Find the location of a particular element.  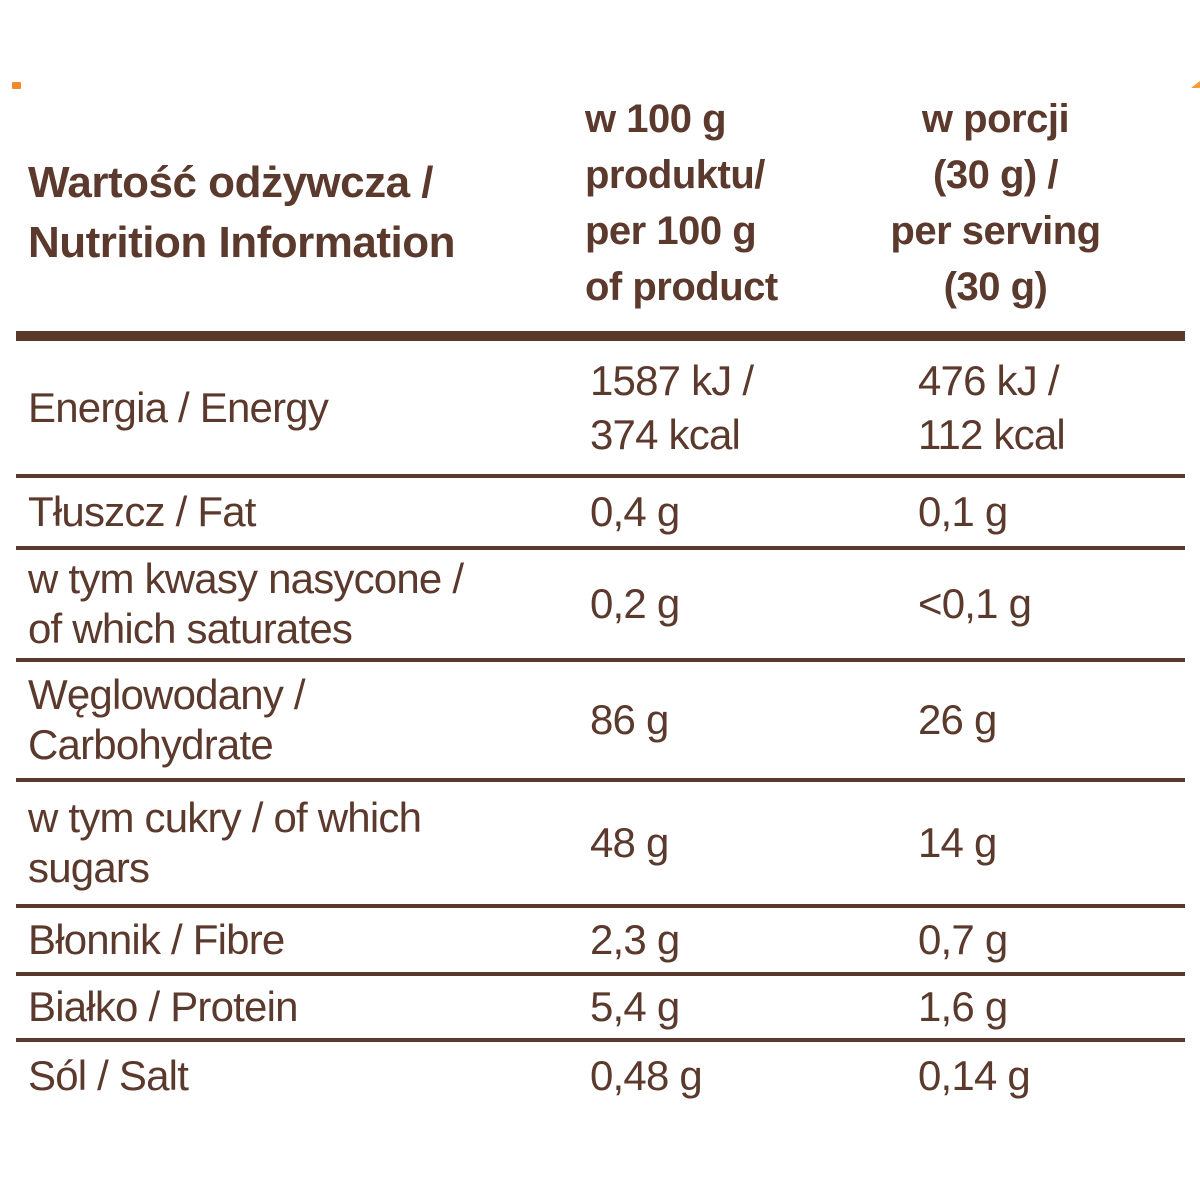

orange-speck-left-icon is located at coordinates (16, 85).